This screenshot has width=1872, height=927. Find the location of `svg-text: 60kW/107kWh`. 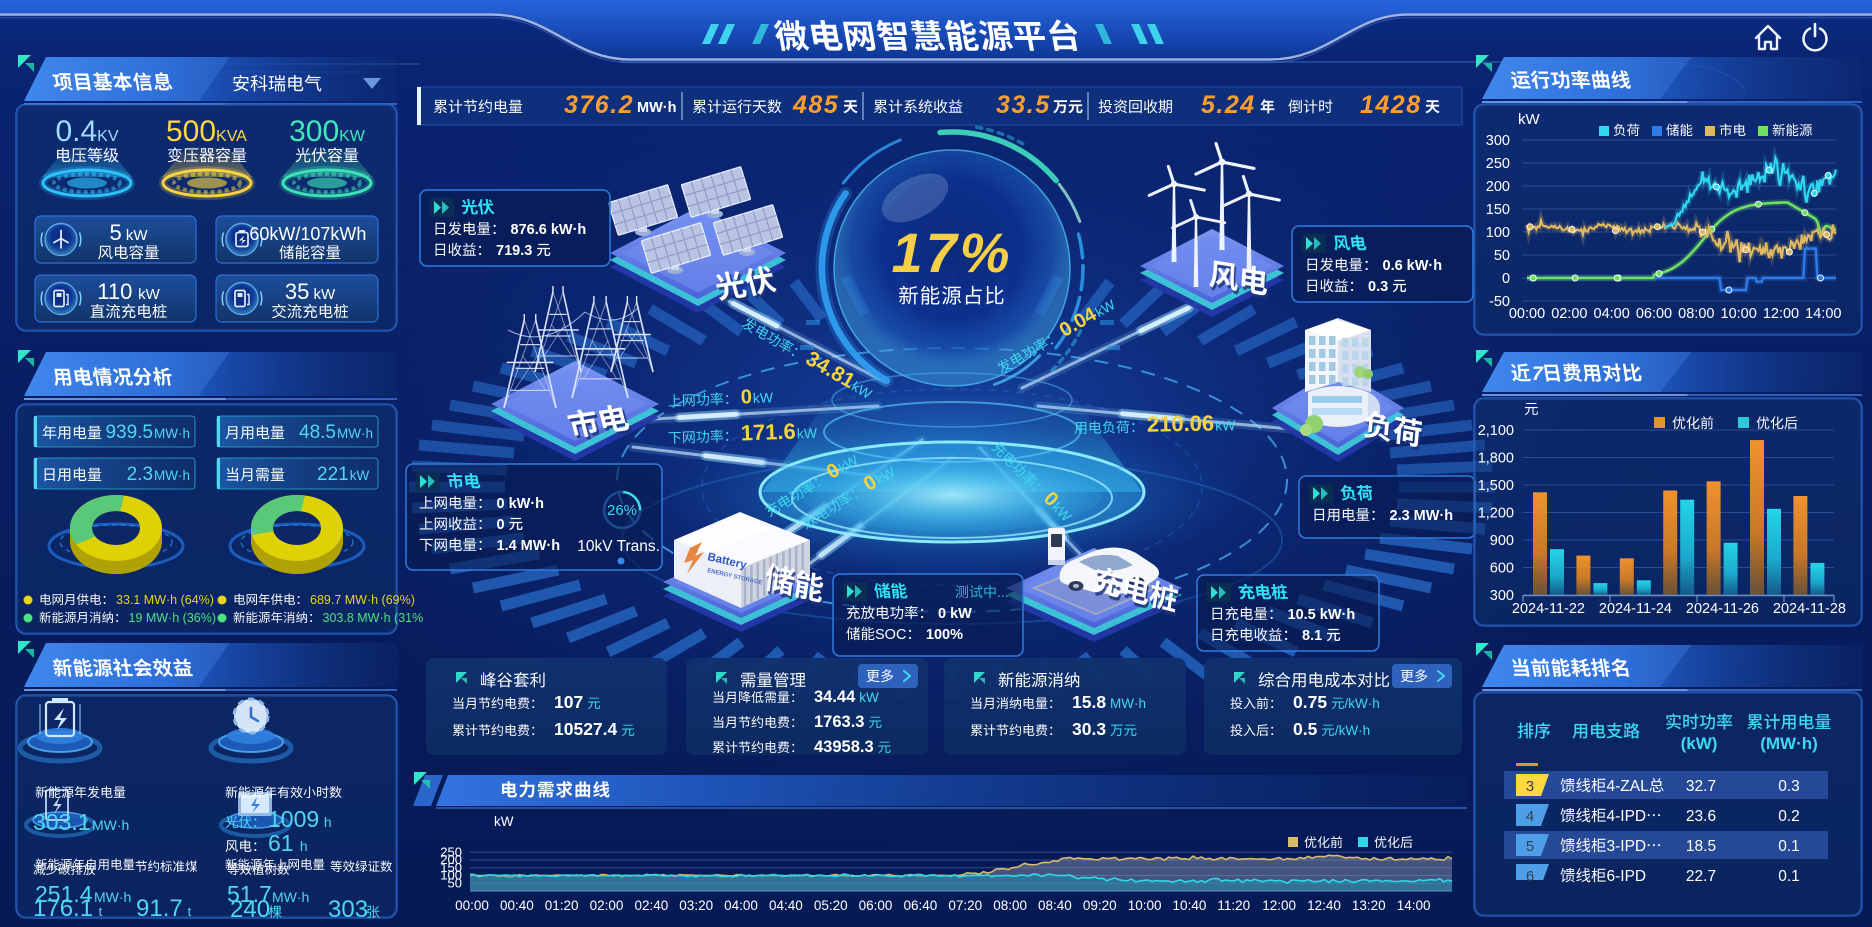

svg-text: 60kW/107kWh is located at coordinates (307, 234).